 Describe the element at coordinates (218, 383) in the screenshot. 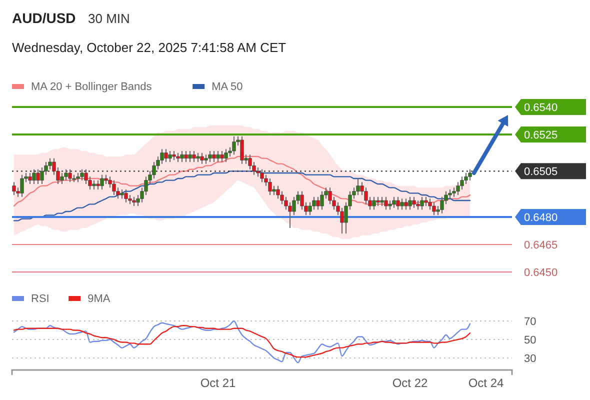

I see `x-tick-label: Oct 21` at that location.